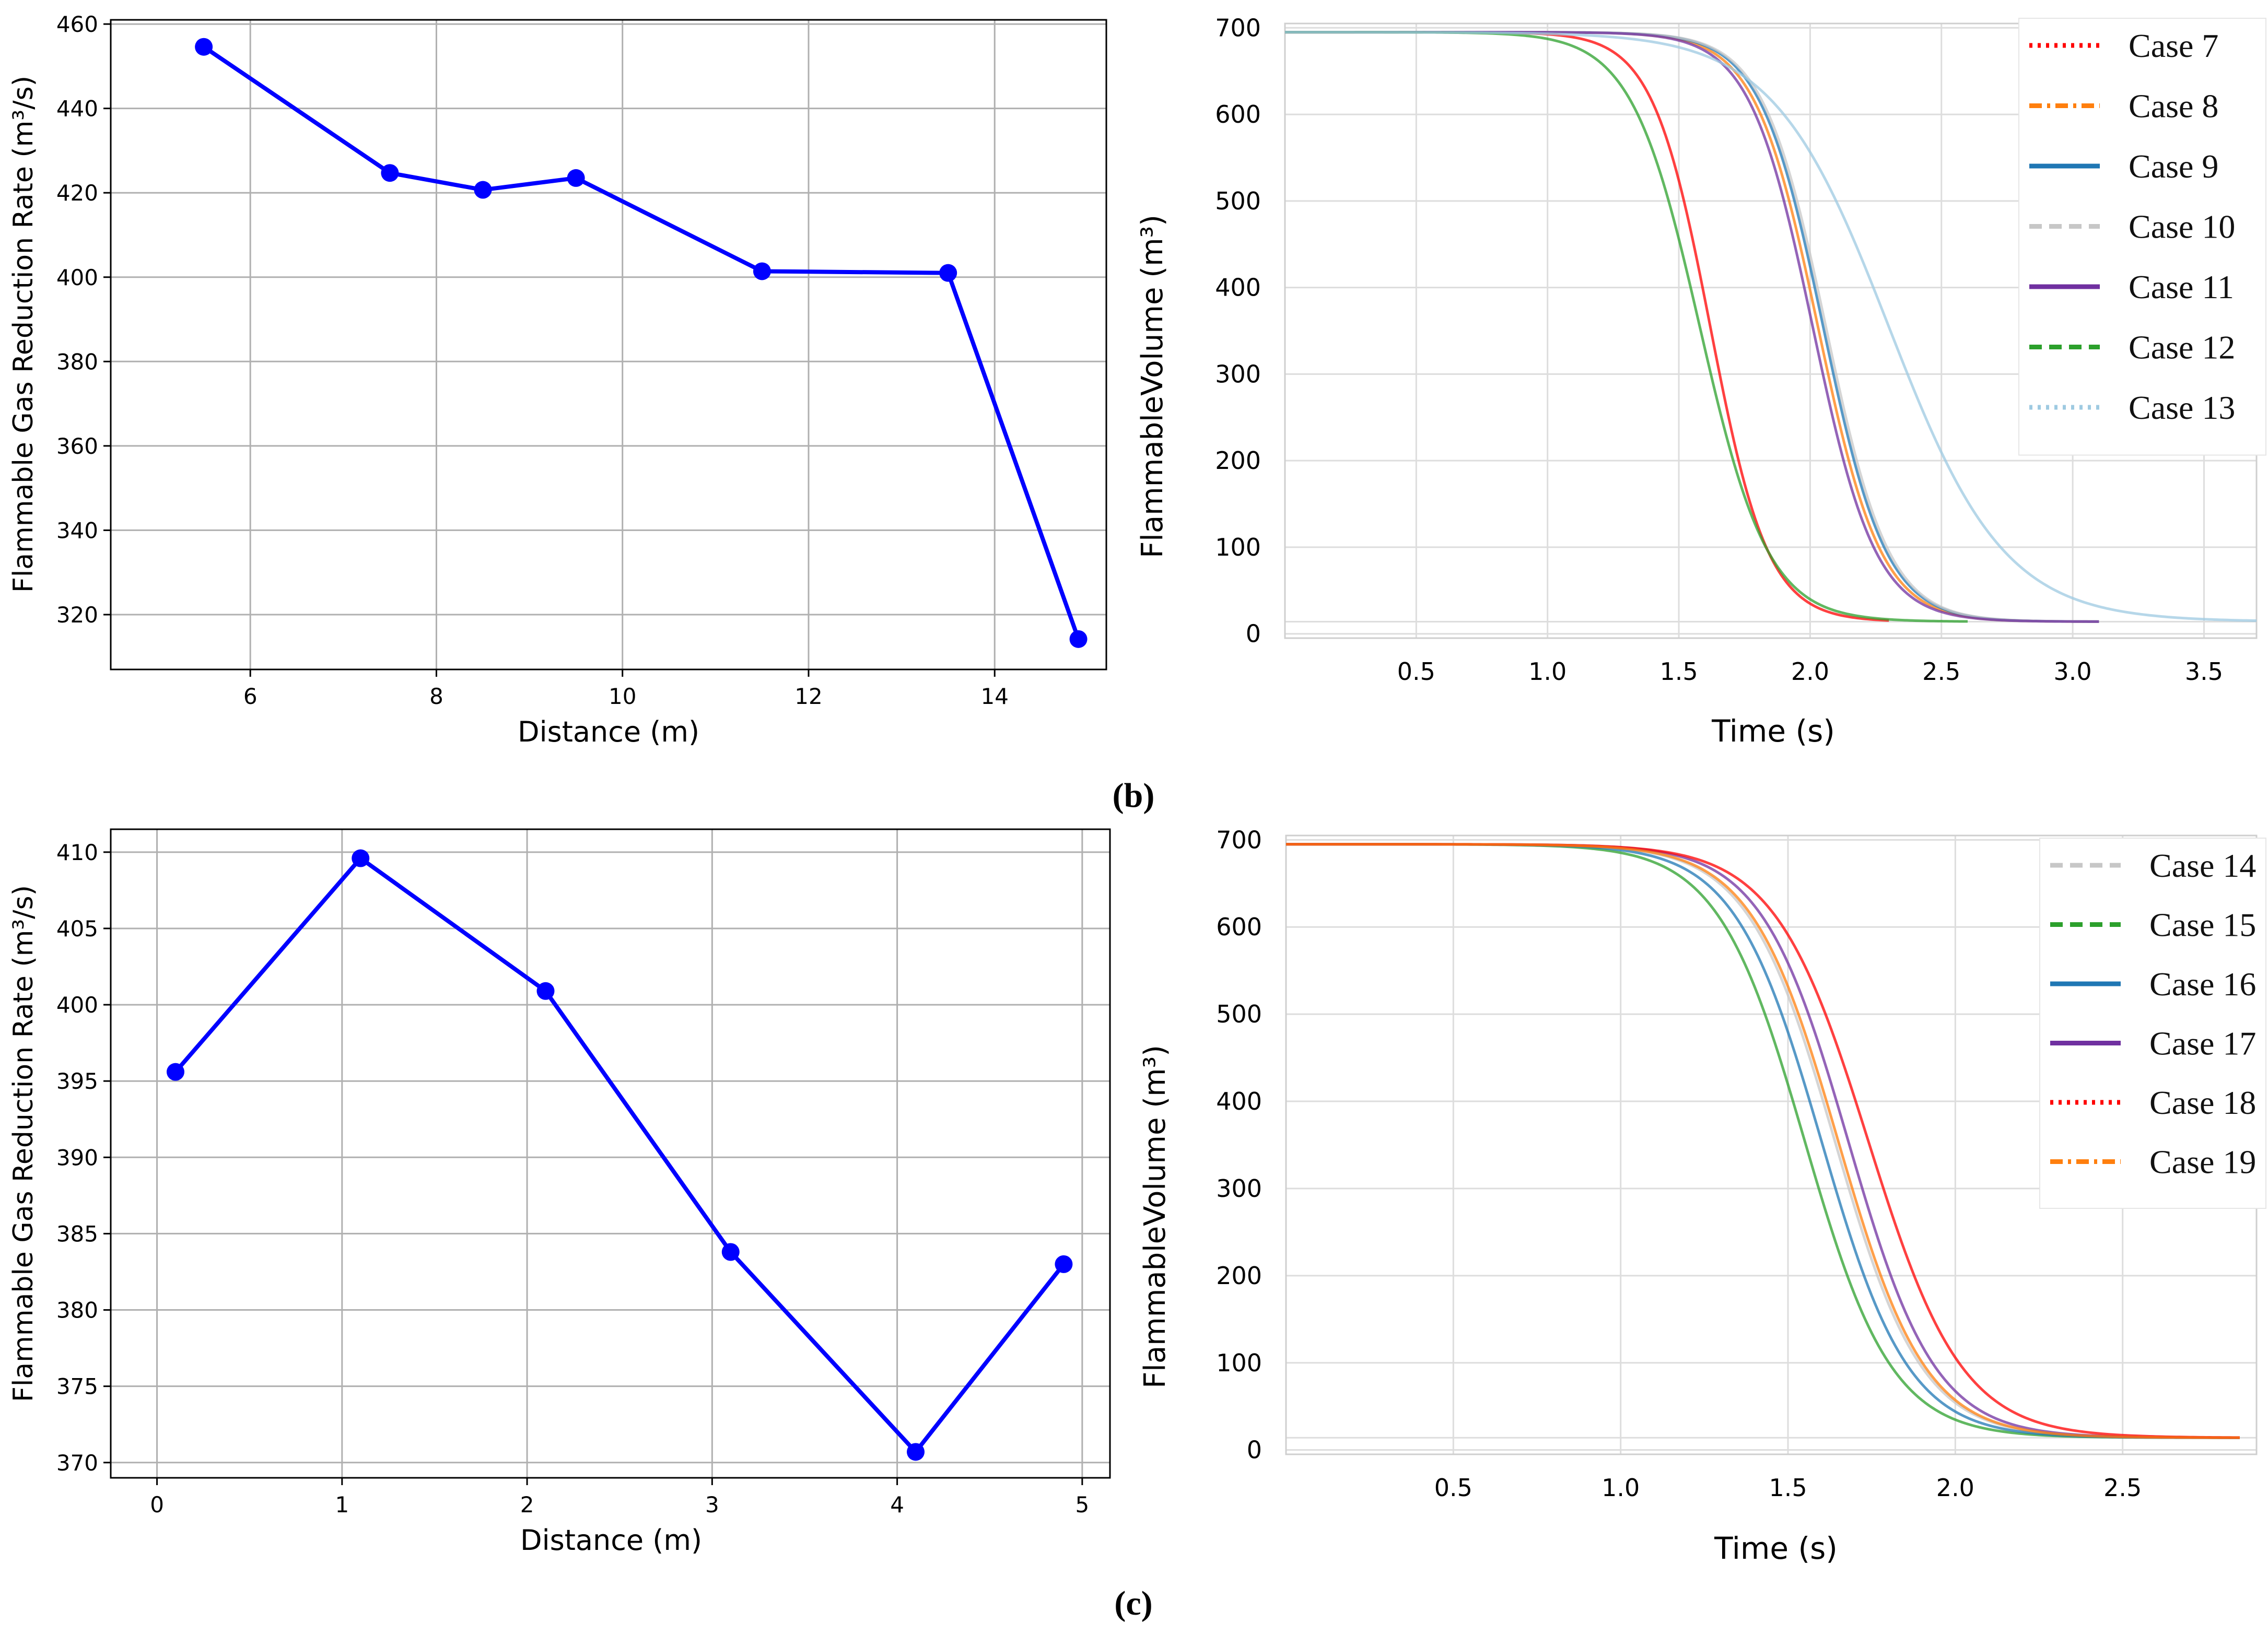 The image size is (2268, 1635). What do you see at coordinates (2173, 166) in the screenshot?
I see `legend-entry: Case 9` at bounding box center [2173, 166].